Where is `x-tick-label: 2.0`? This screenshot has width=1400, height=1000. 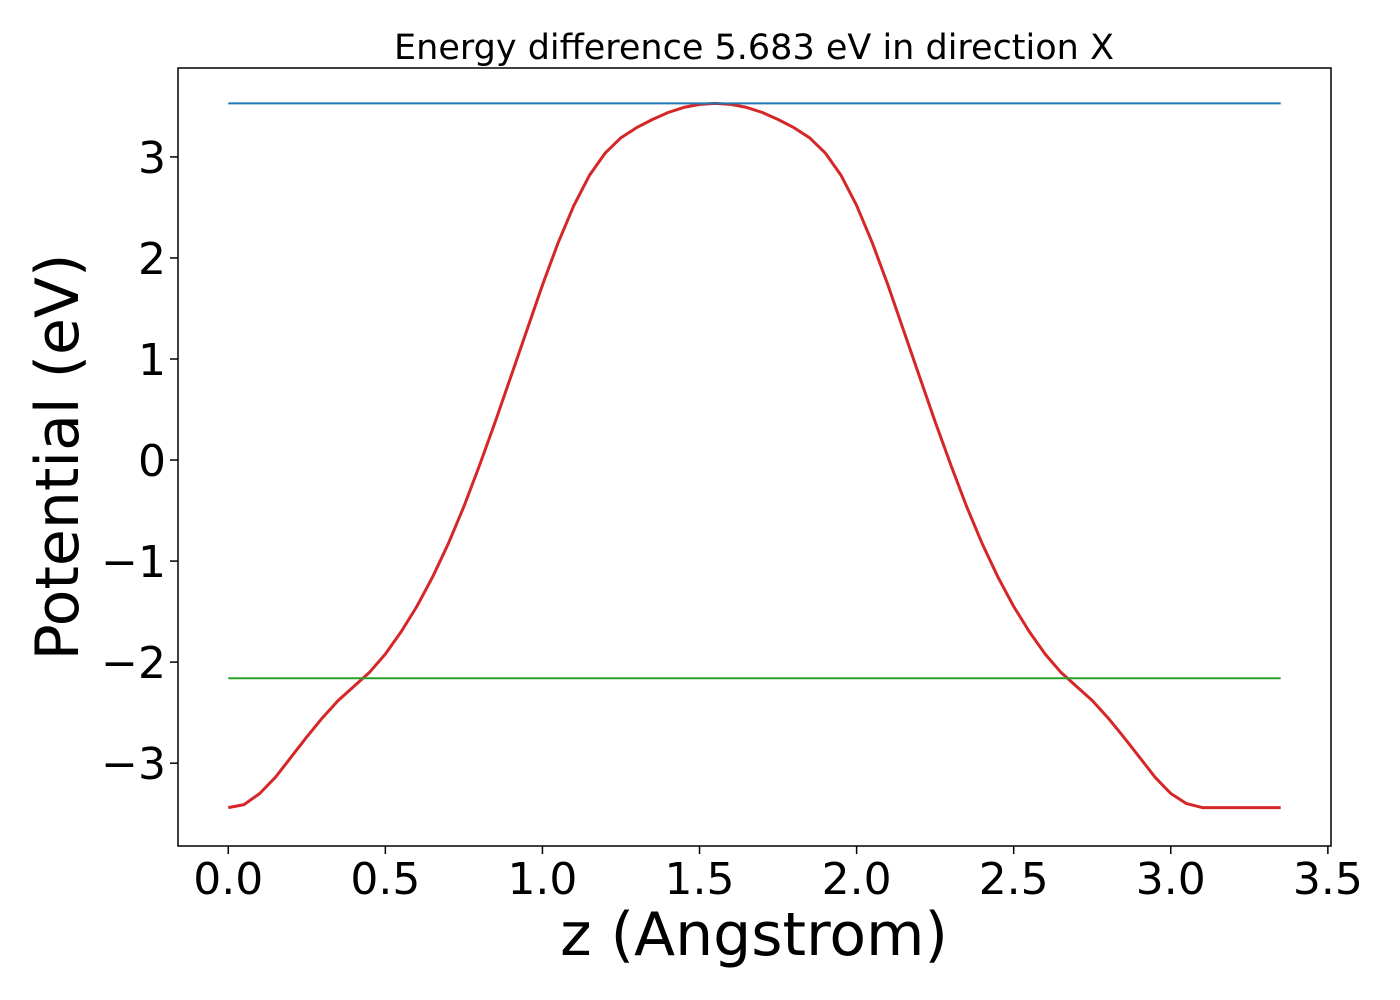 x-tick-label: 2.0 is located at coordinates (857, 879).